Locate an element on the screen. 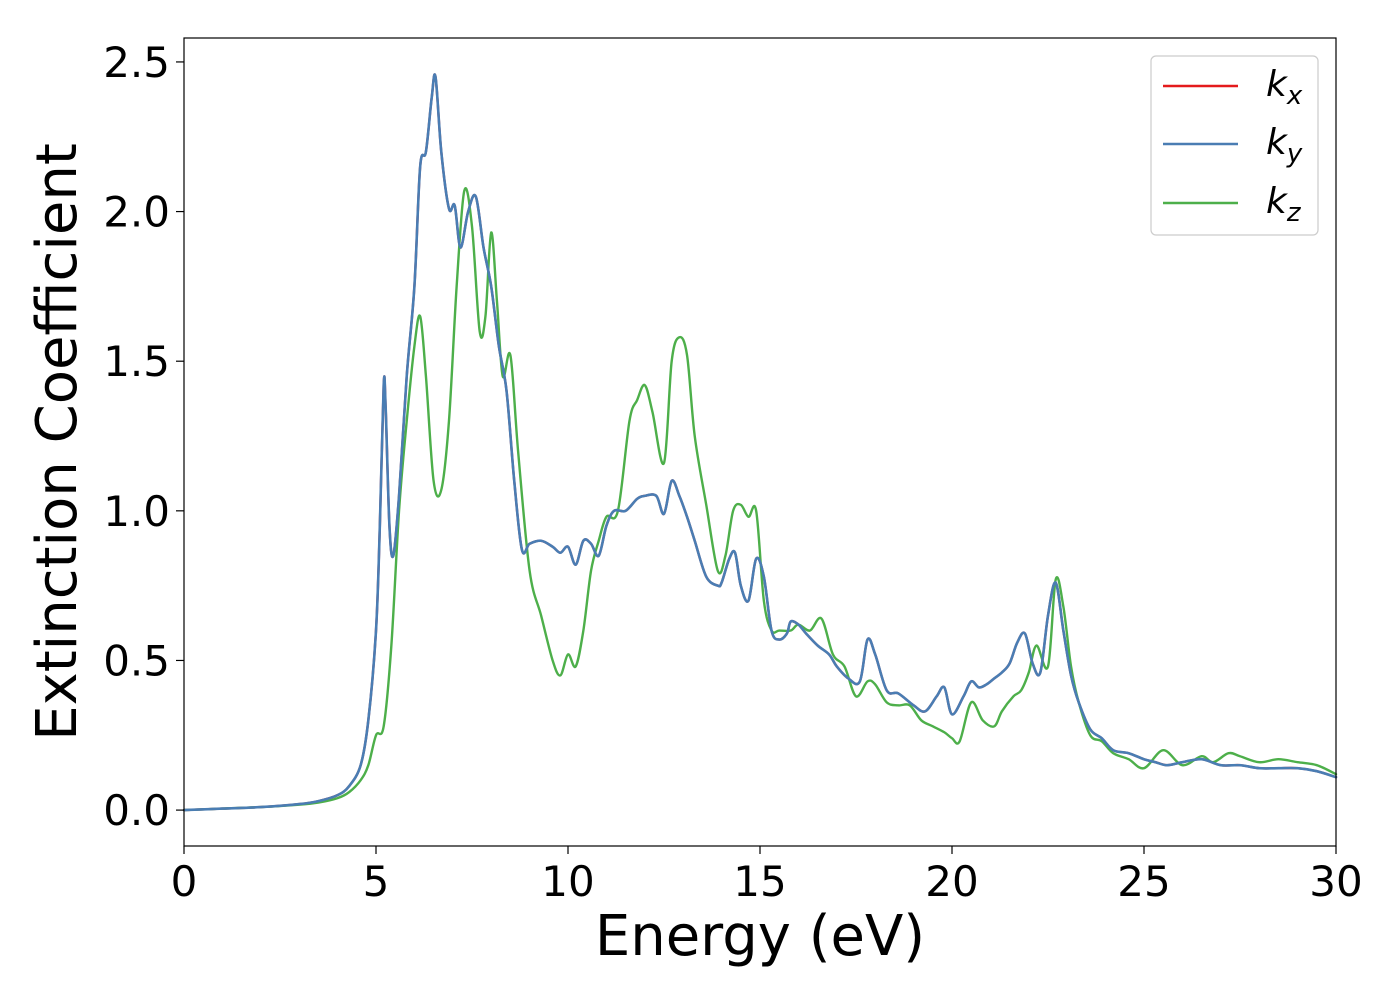 The height and width of the screenshot is (1000, 1400). legend-label-kx-base: k is located at coordinates (1277, 84).